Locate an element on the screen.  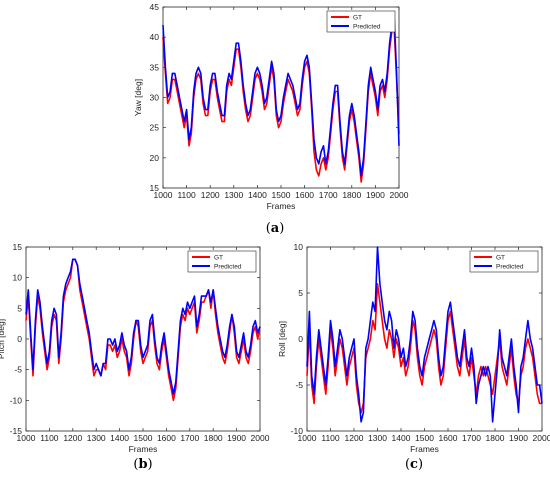
panel-caption: (b) is located at coordinates (142, 464).